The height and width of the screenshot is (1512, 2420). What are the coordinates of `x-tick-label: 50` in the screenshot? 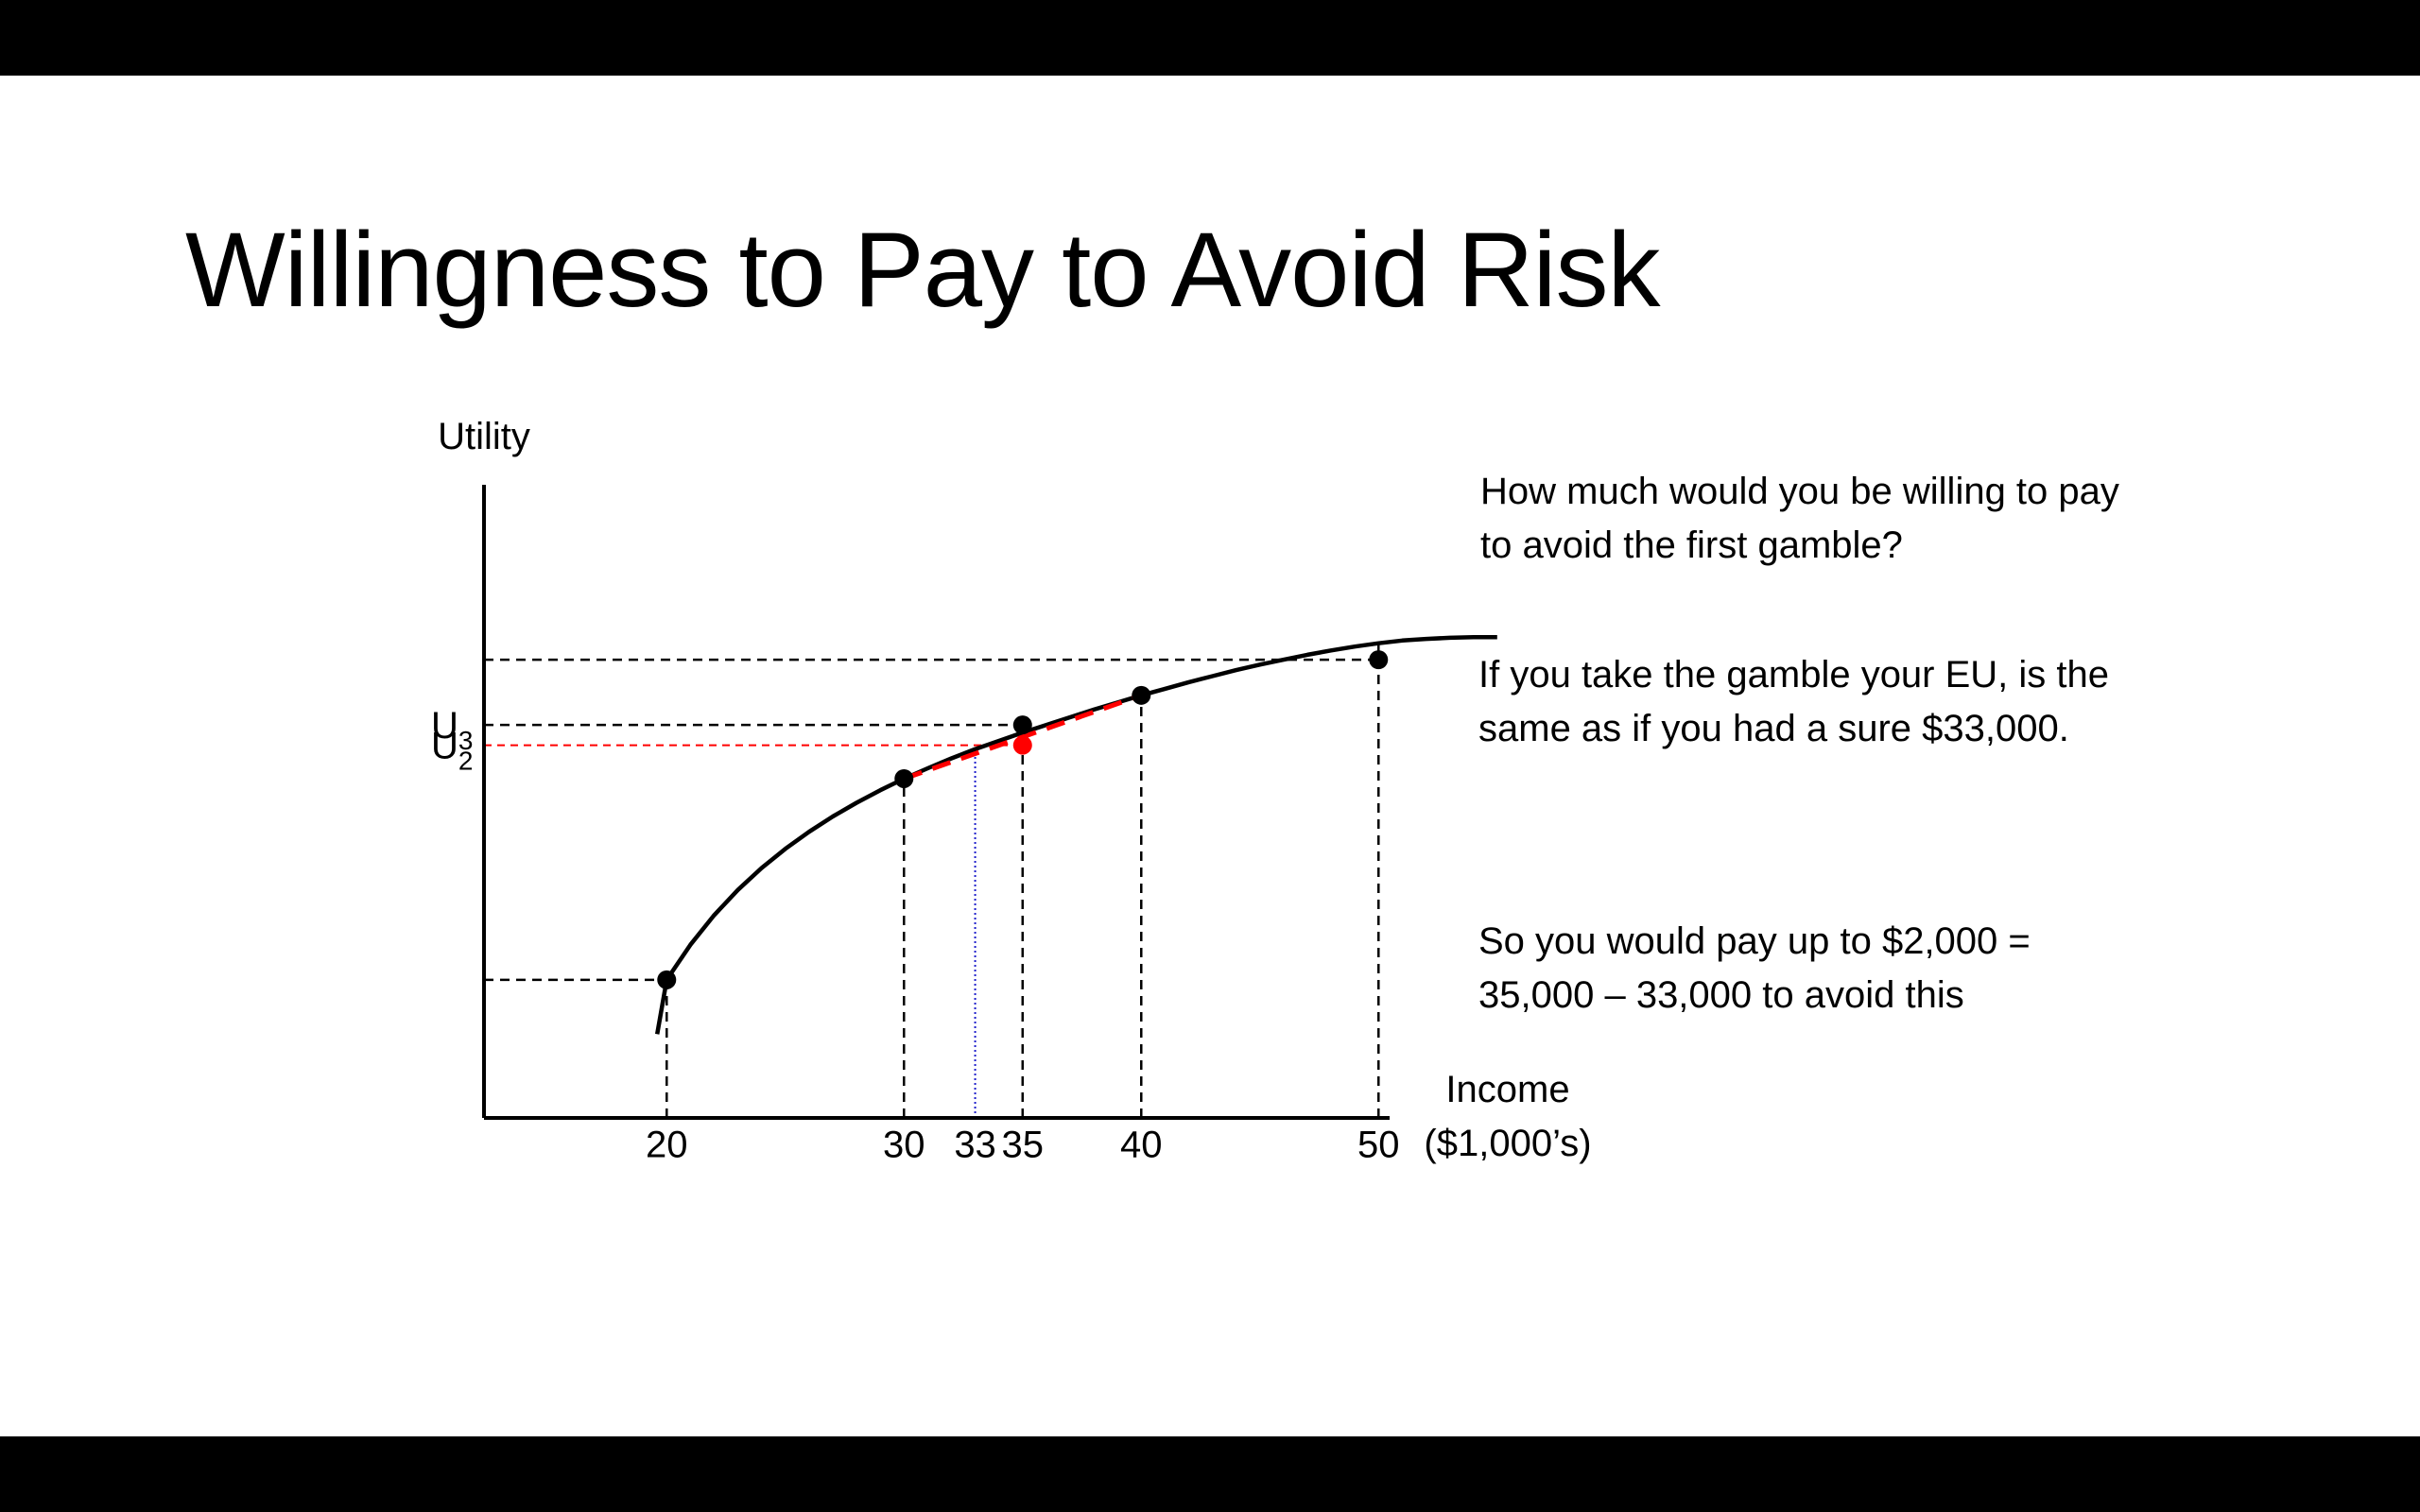 It's located at (1378, 1145).